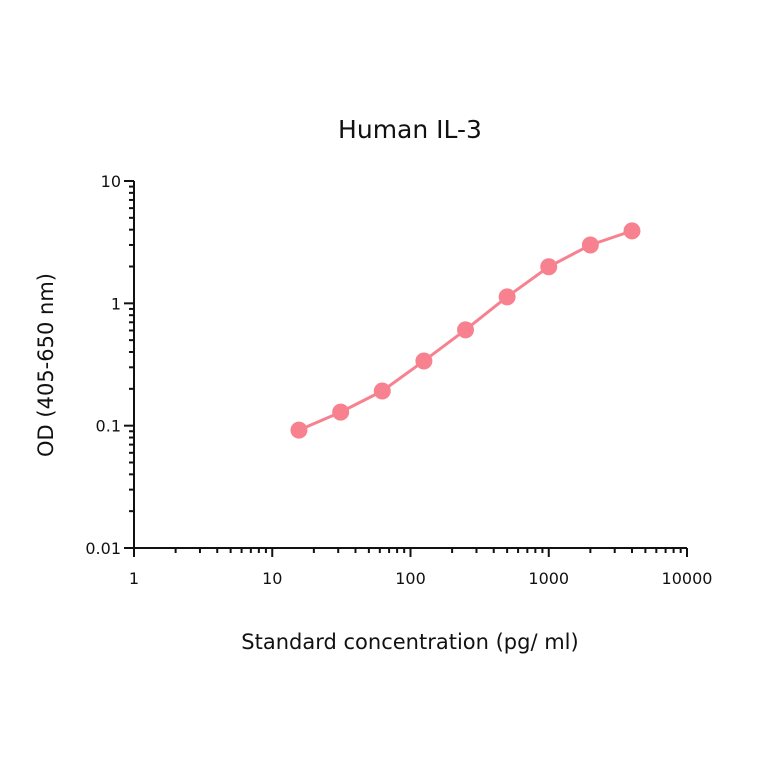 The height and width of the screenshot is (764, 764). What do you see at coordinates (116, 303) in the screenshot?
I see `y-tick-label: 1` at bounding box center [116, 303].